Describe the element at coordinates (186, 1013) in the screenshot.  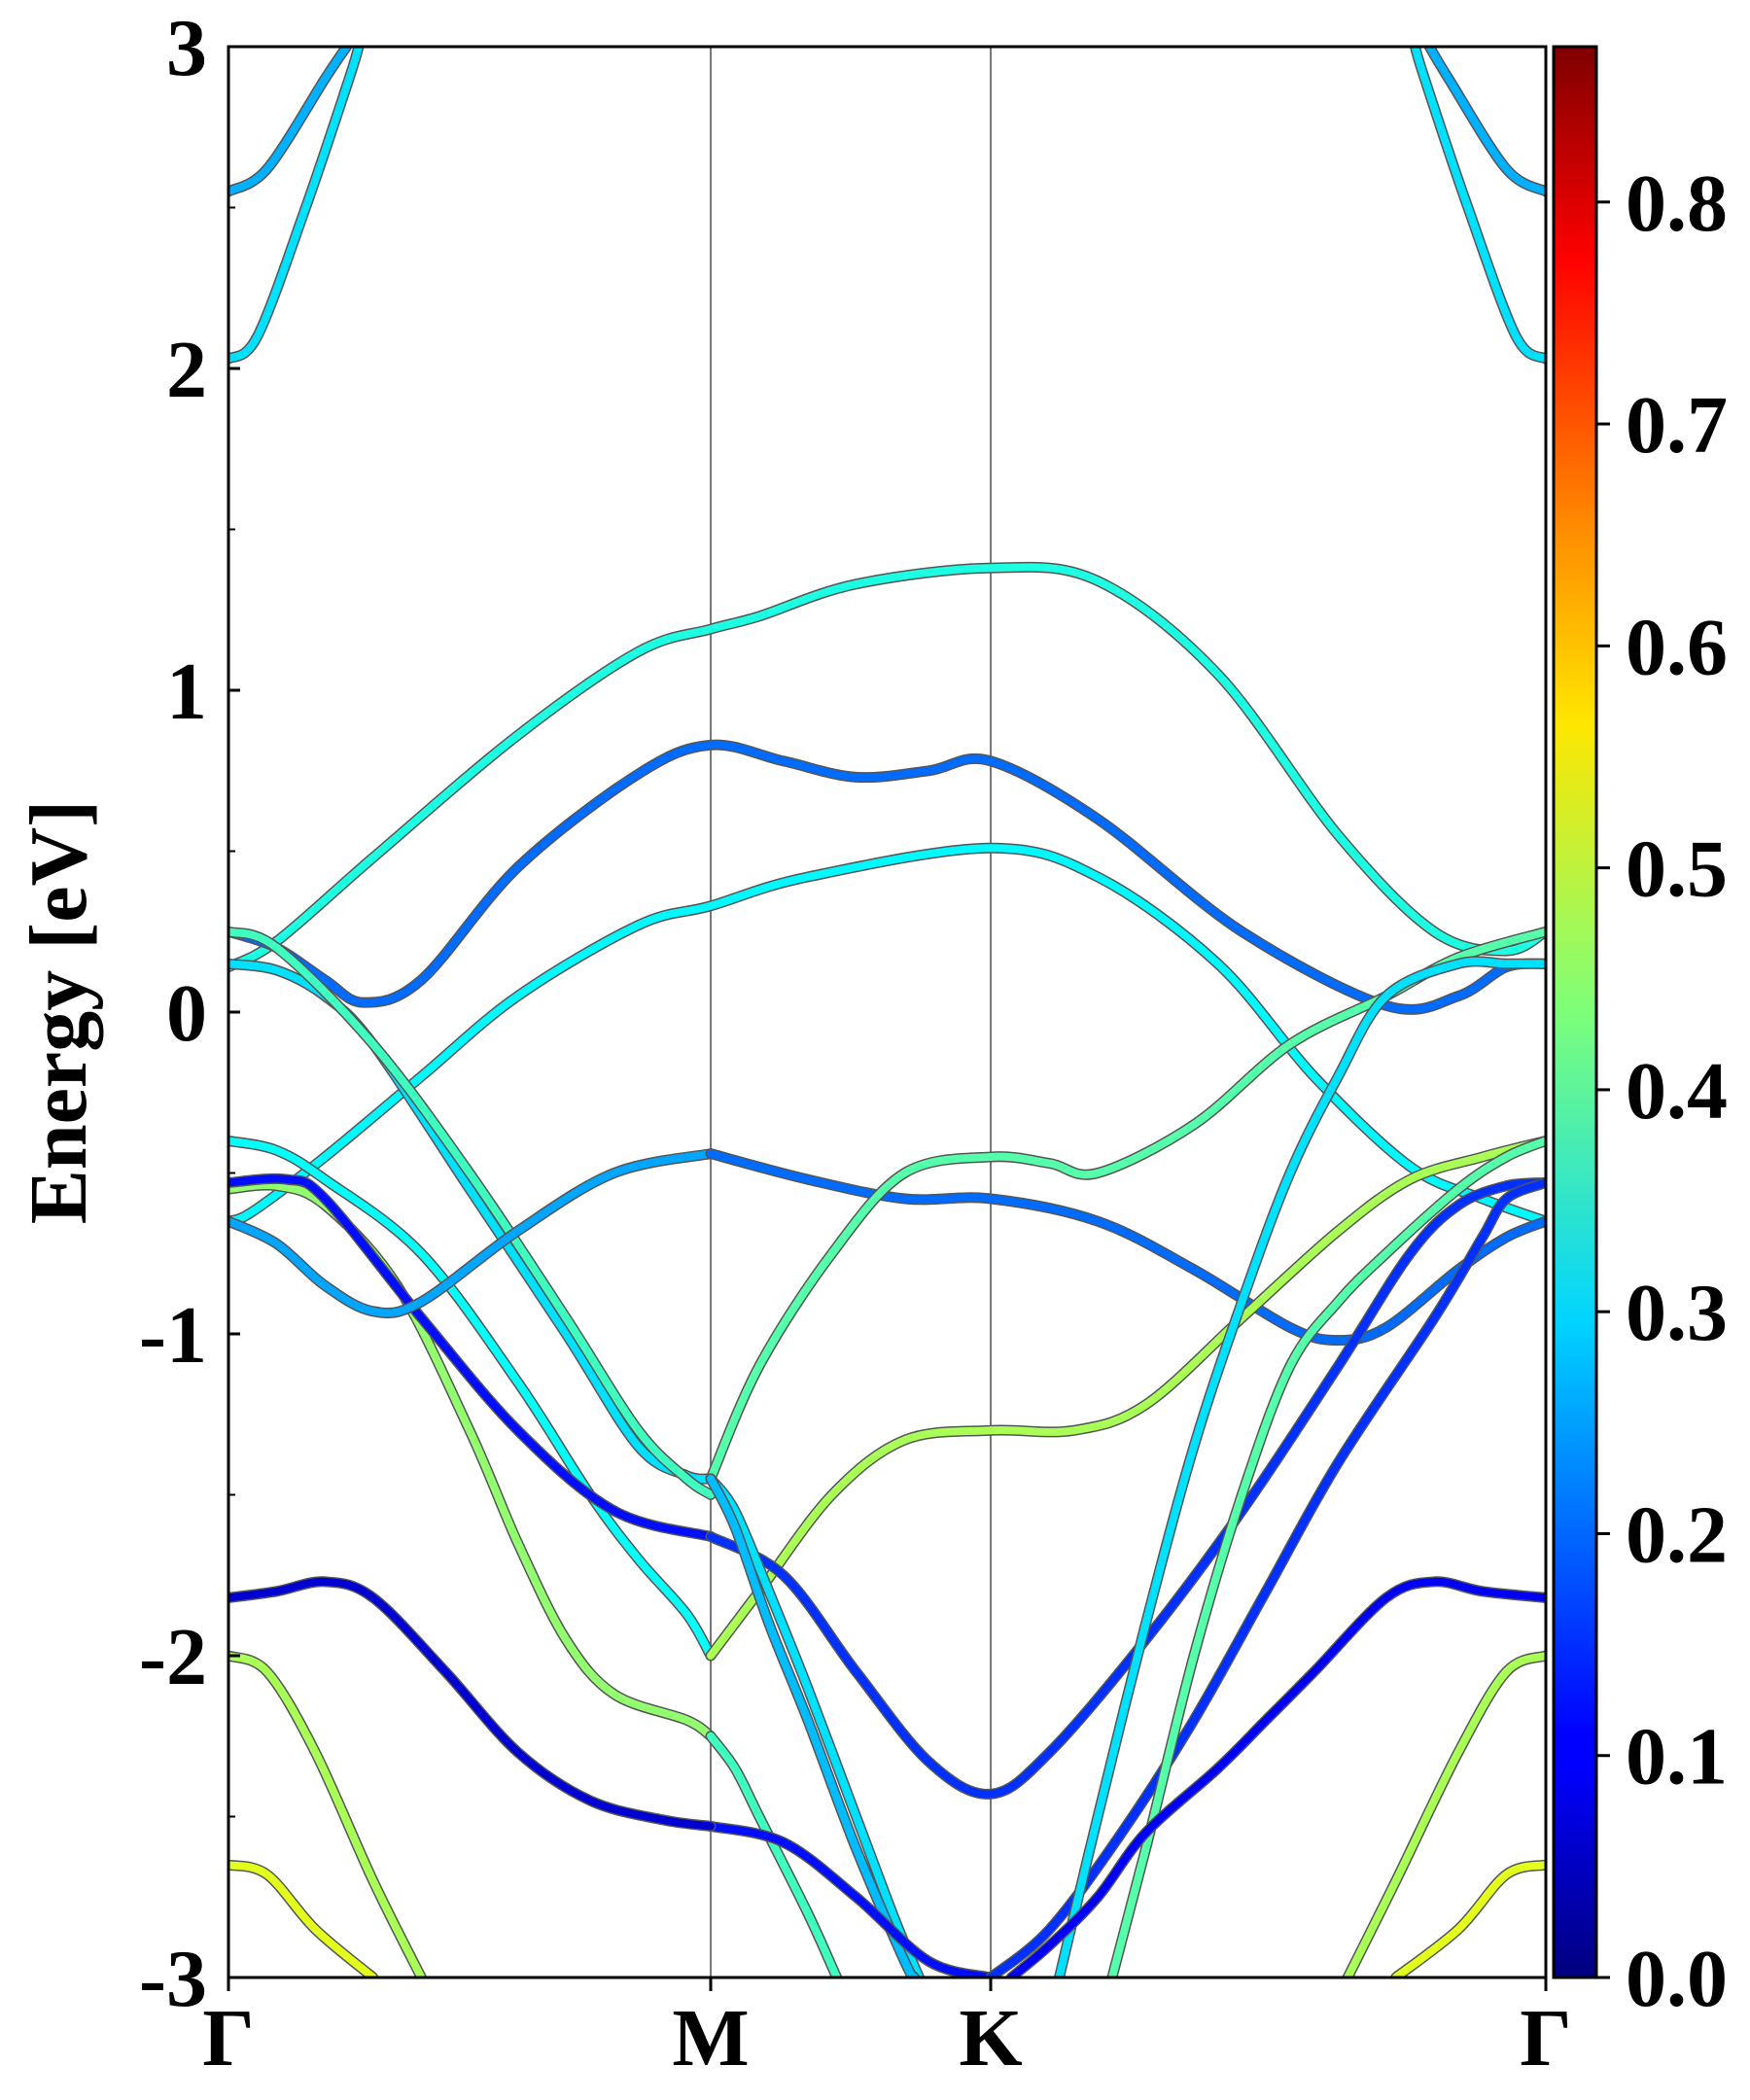
I see `y-tick-label: 0` at that location.